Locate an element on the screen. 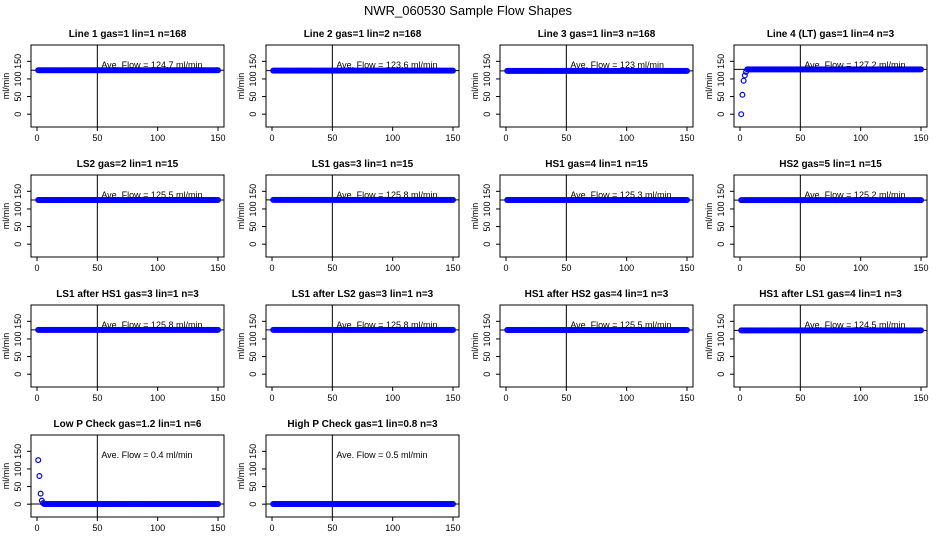 This screenshot has width=936, height=540. figure-title: NWR_060530 Sample Flow Shapes is located at coordinates (468, 10).